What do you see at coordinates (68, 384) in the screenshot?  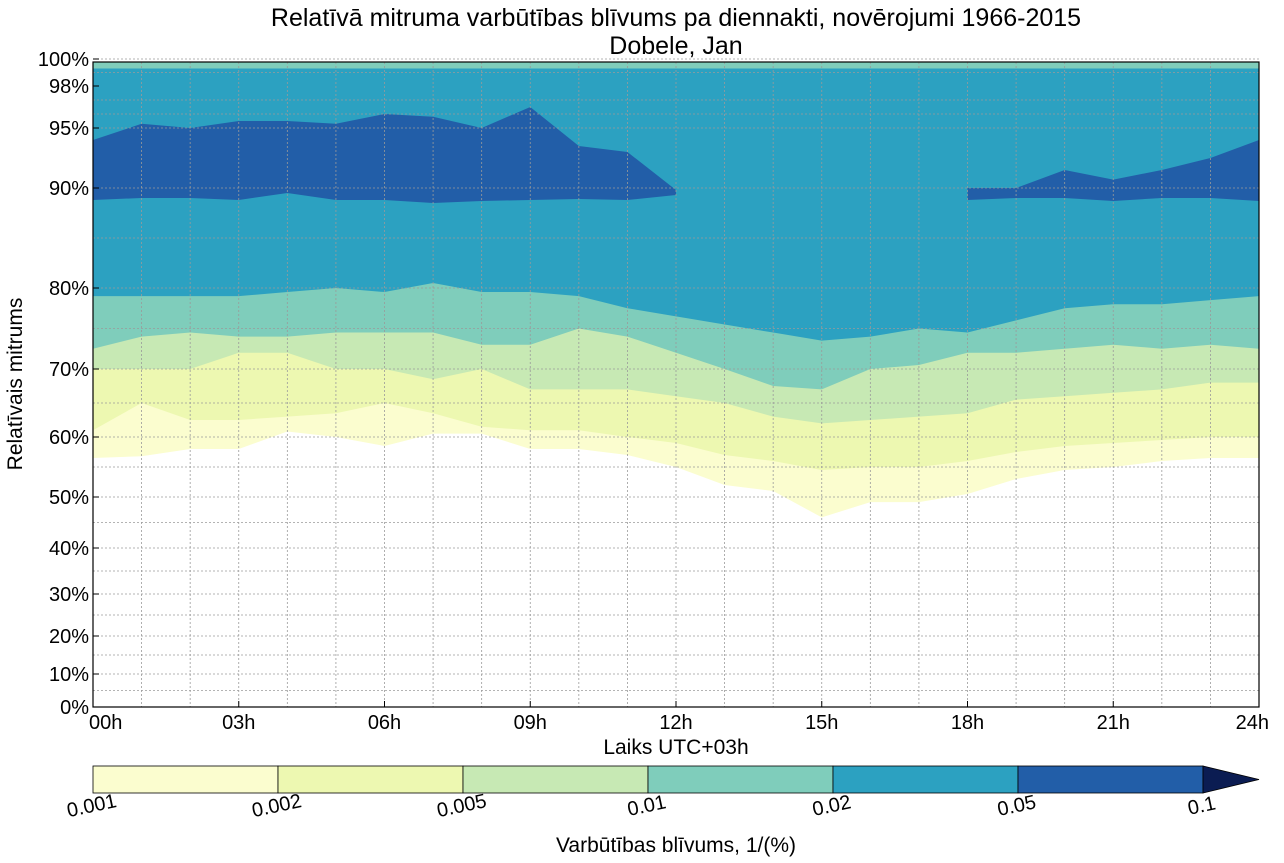 I see `y-axis-ticks: 0% 10% 20% 30% 40% 50% 60% 70% 80% 90% 95% 98% 100%` at bounding box center [68, 384].